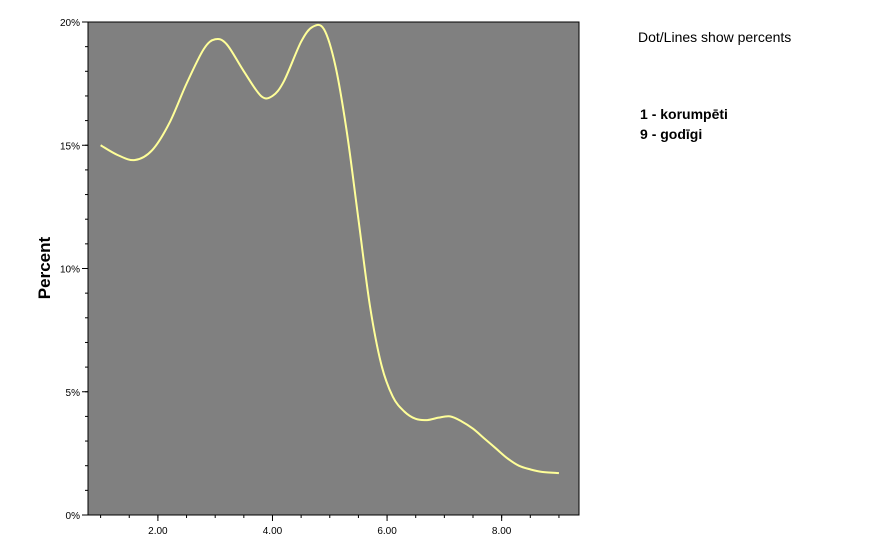  What do you see at coordinates (689, 114) in the screenshot?
I see `legend-text: - korumpēti` at bounding box center [689, 114].